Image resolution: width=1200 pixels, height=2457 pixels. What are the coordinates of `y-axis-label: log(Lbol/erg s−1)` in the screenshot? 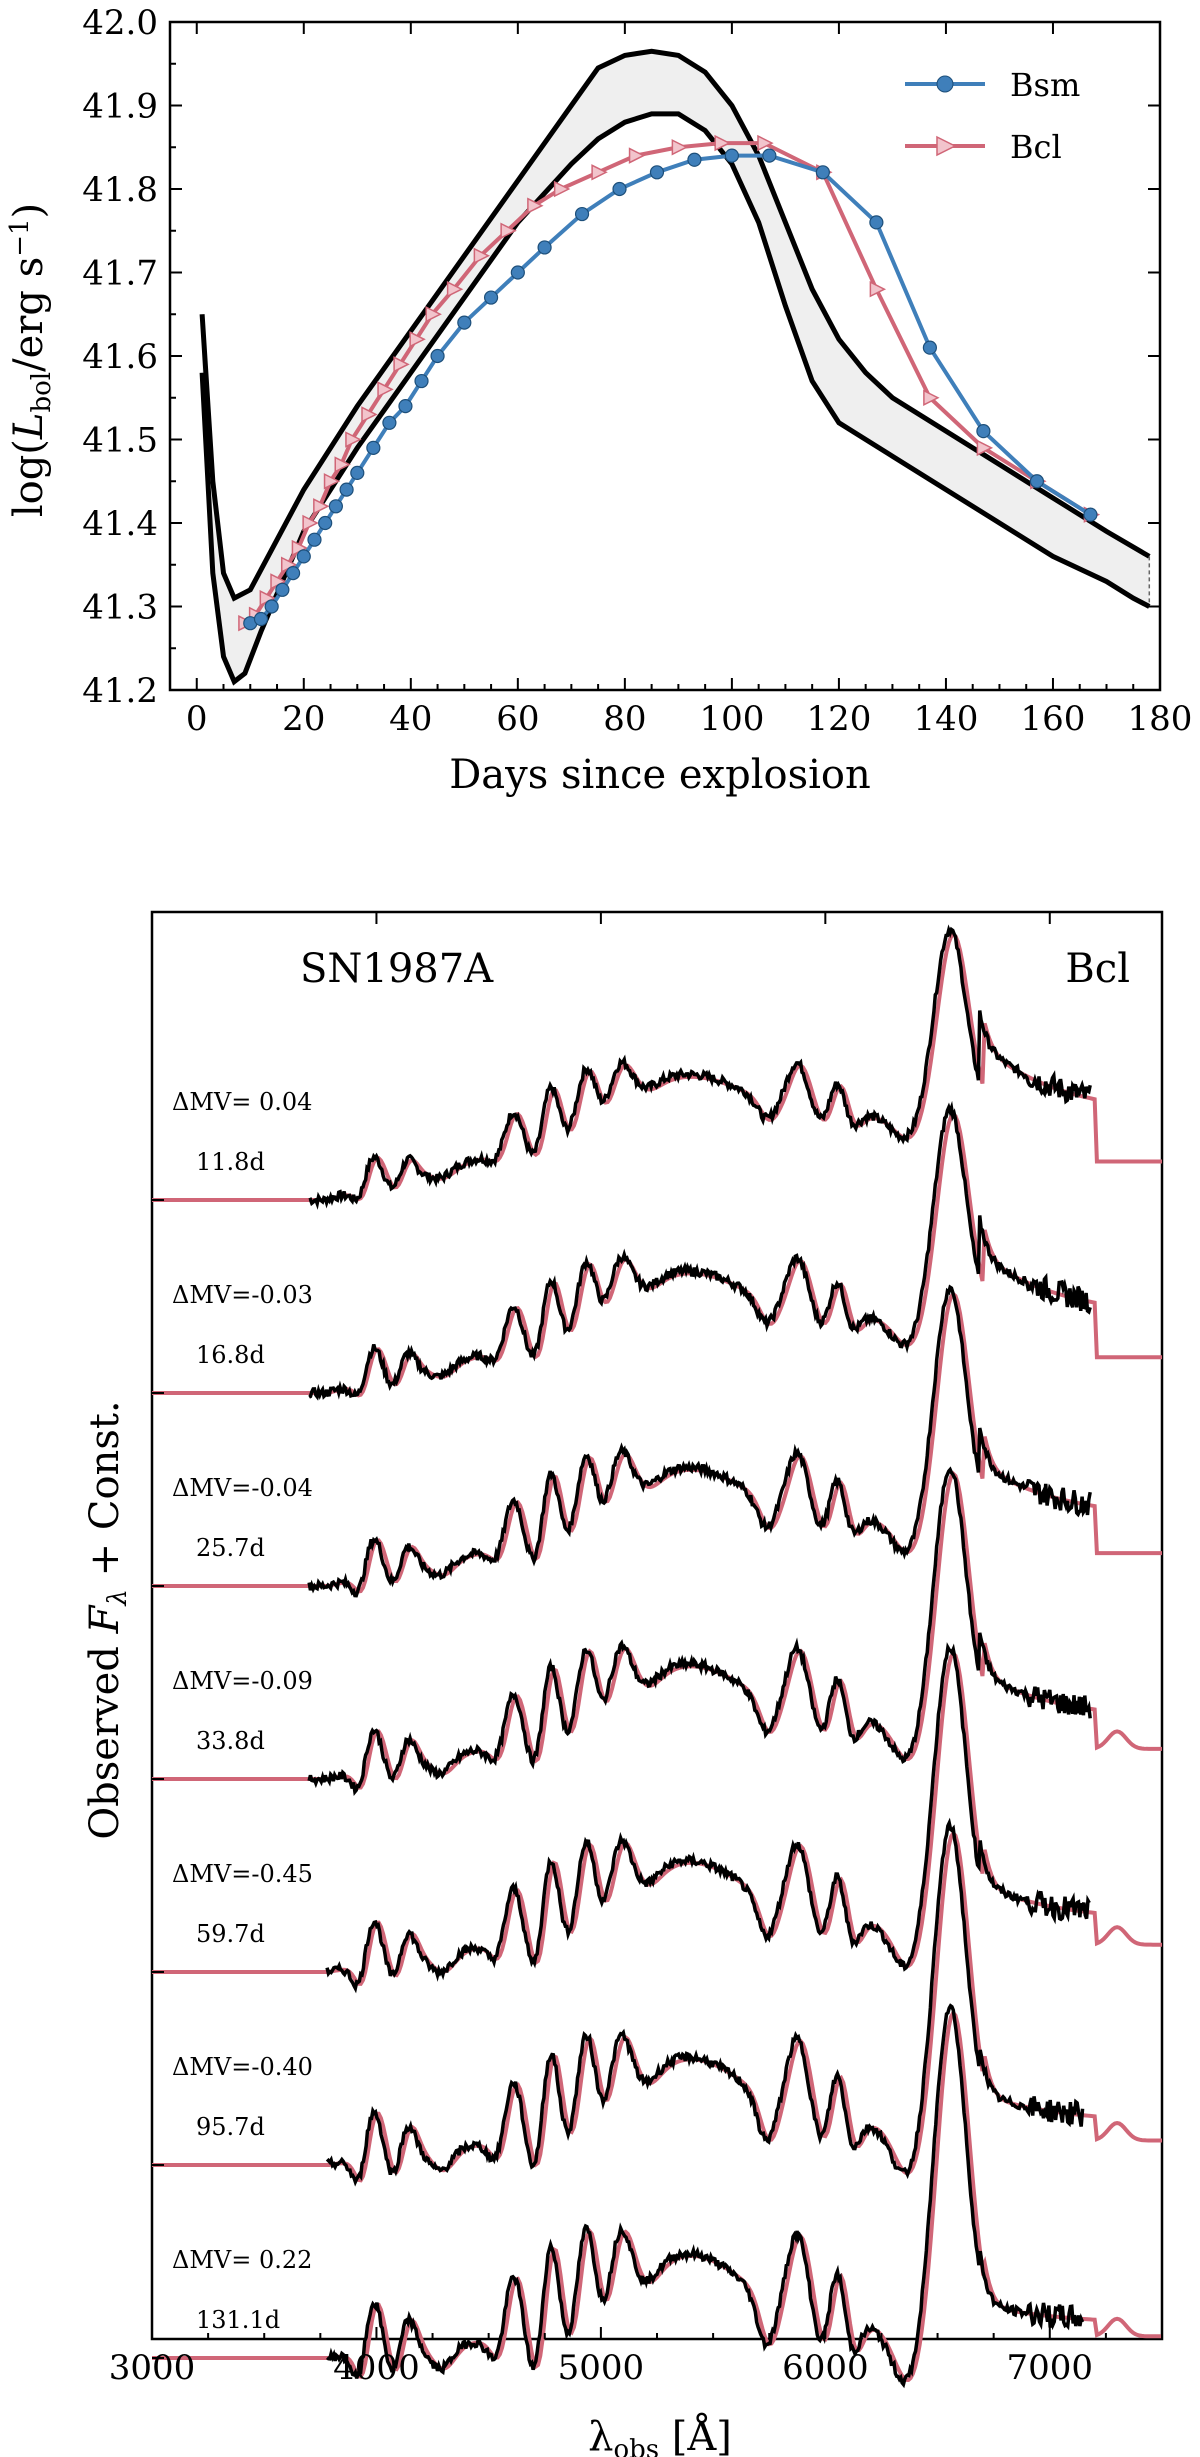 It's located at (31, 360).